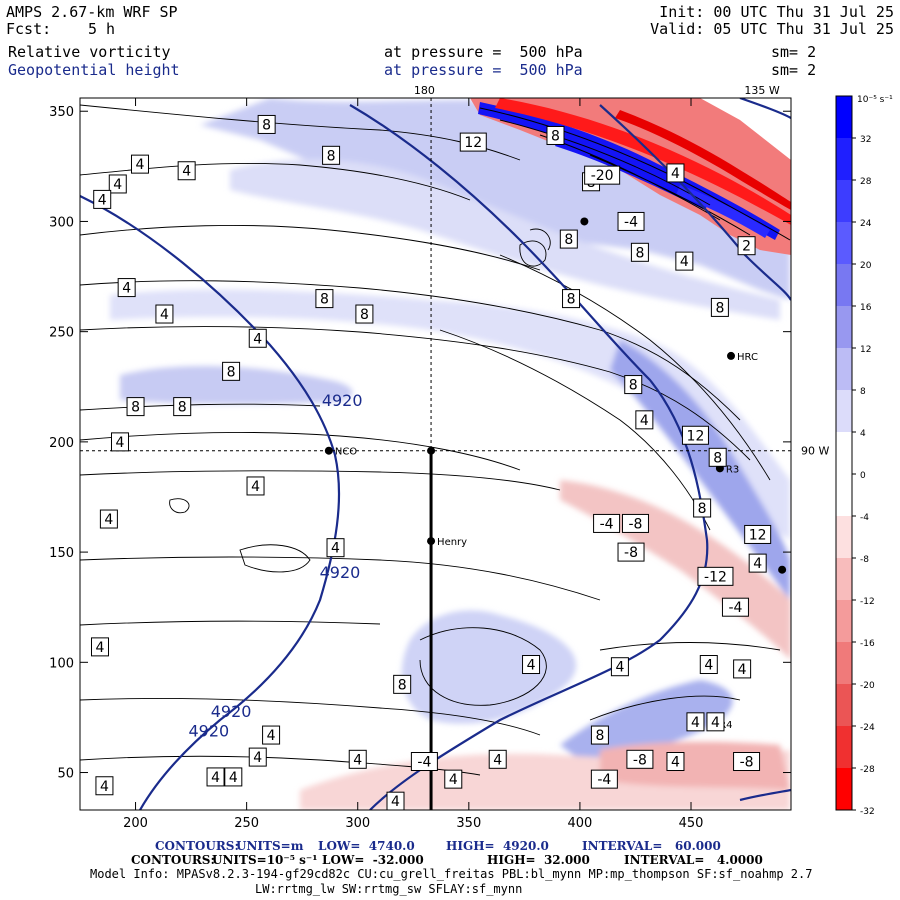  What do you see at coordinates (875, 100) in the screenshot?
I see `colorbar-unit: 10⁻⁵ s⁻¹` at bounding box center [875, 100].